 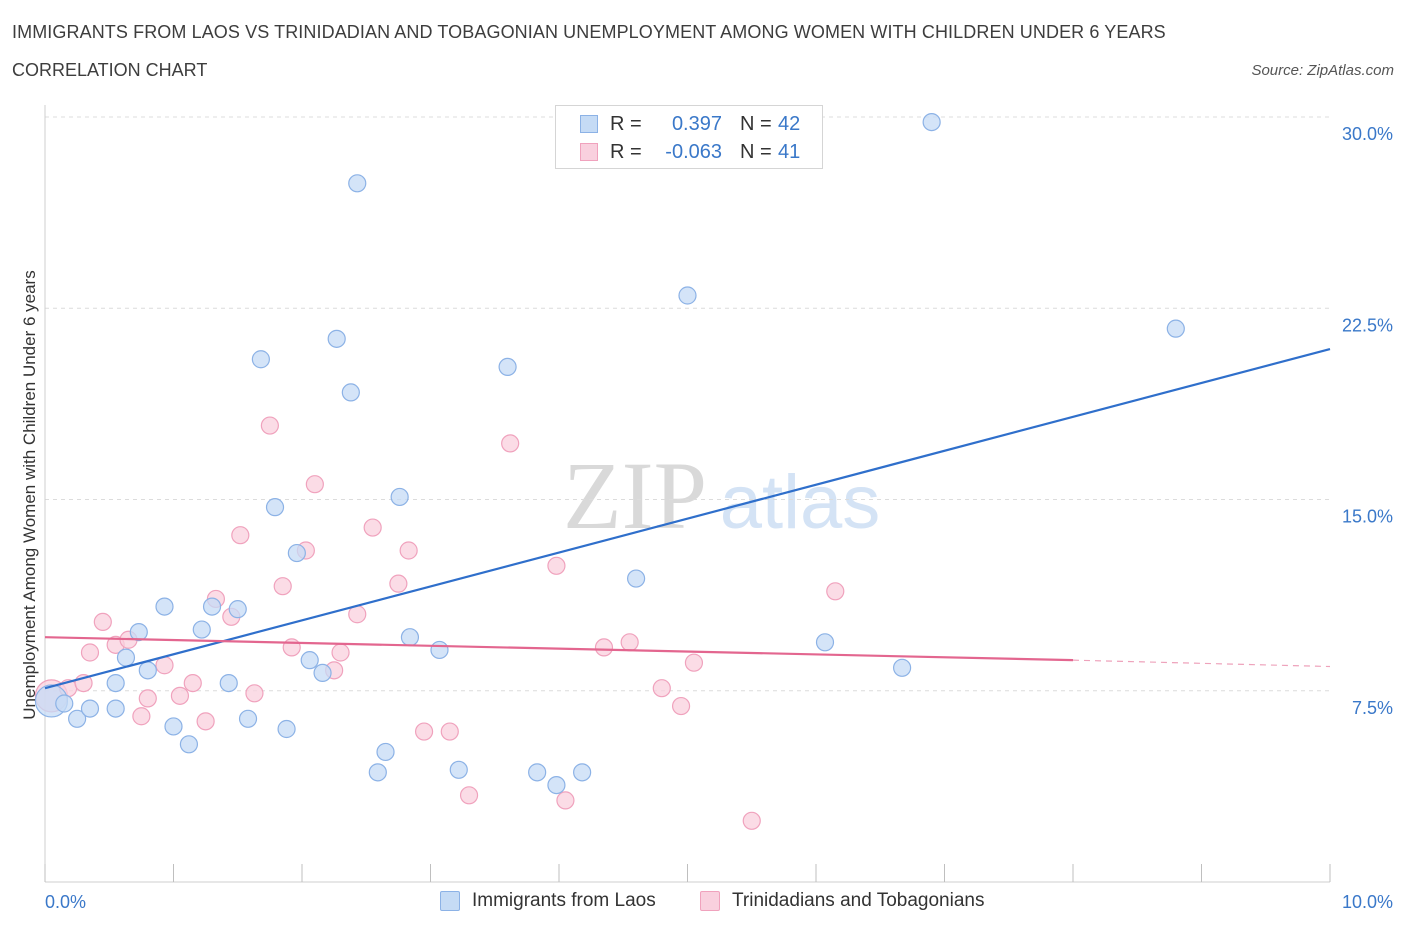 I want to click on legend-label-trinidadians: Trinidadians and Tobagonians, so click(x=858, y=900).